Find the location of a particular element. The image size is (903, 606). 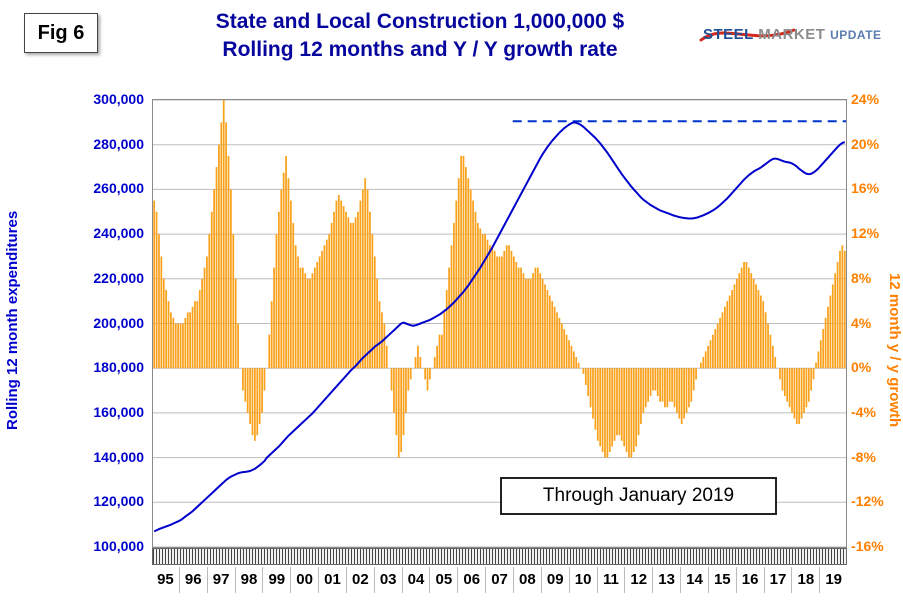

right-axis-tick: -16% is located at coordinates (867, 546).